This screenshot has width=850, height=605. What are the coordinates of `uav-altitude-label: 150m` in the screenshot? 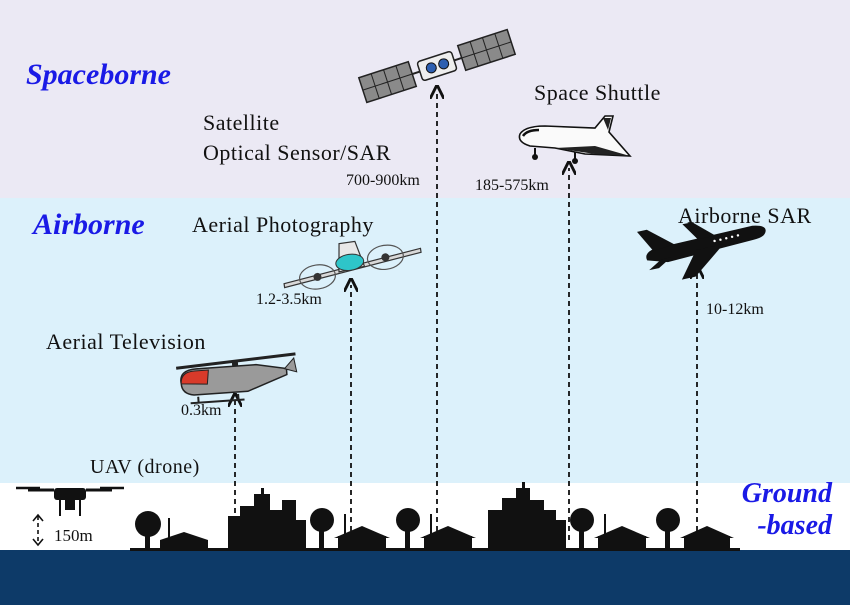 It's located at (73, 535).